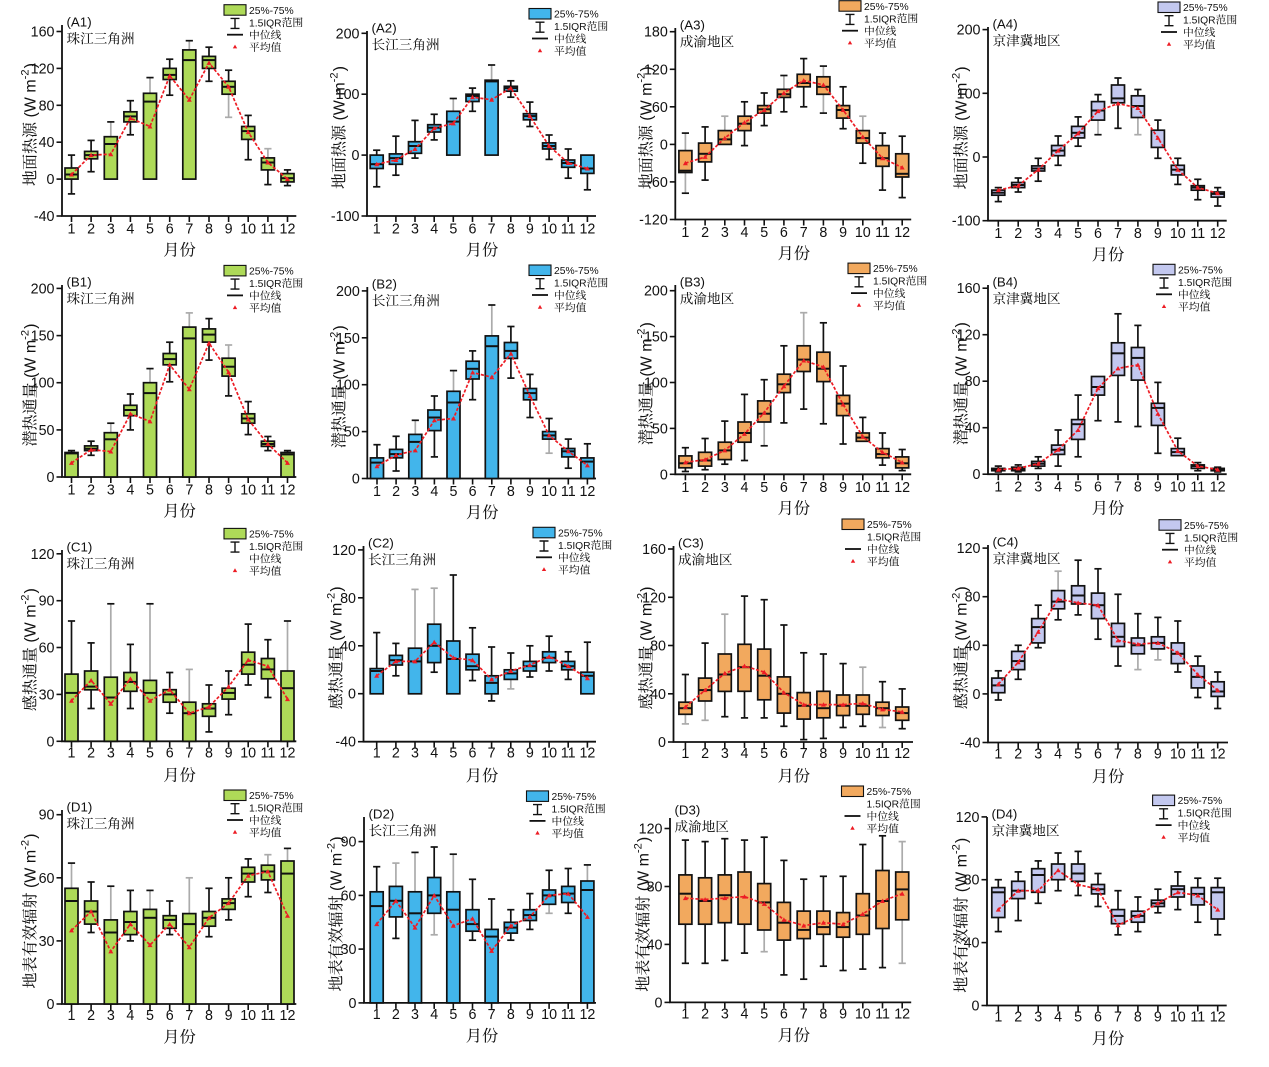  What do you see at coordinates (340, 363) in the screenshot?
I see `svg-text: (W m` at bounding box center [340, 363].